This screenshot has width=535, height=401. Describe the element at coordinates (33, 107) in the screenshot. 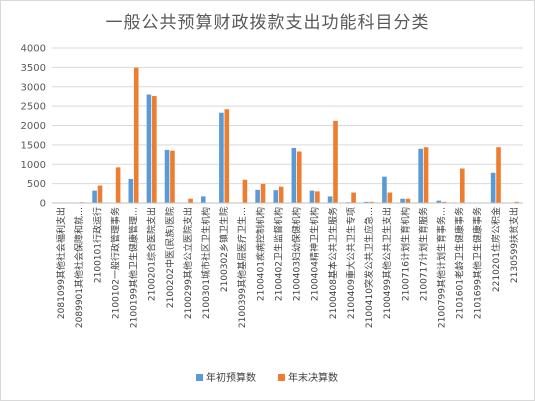

I see `y-tick-label: 2500` at that location.